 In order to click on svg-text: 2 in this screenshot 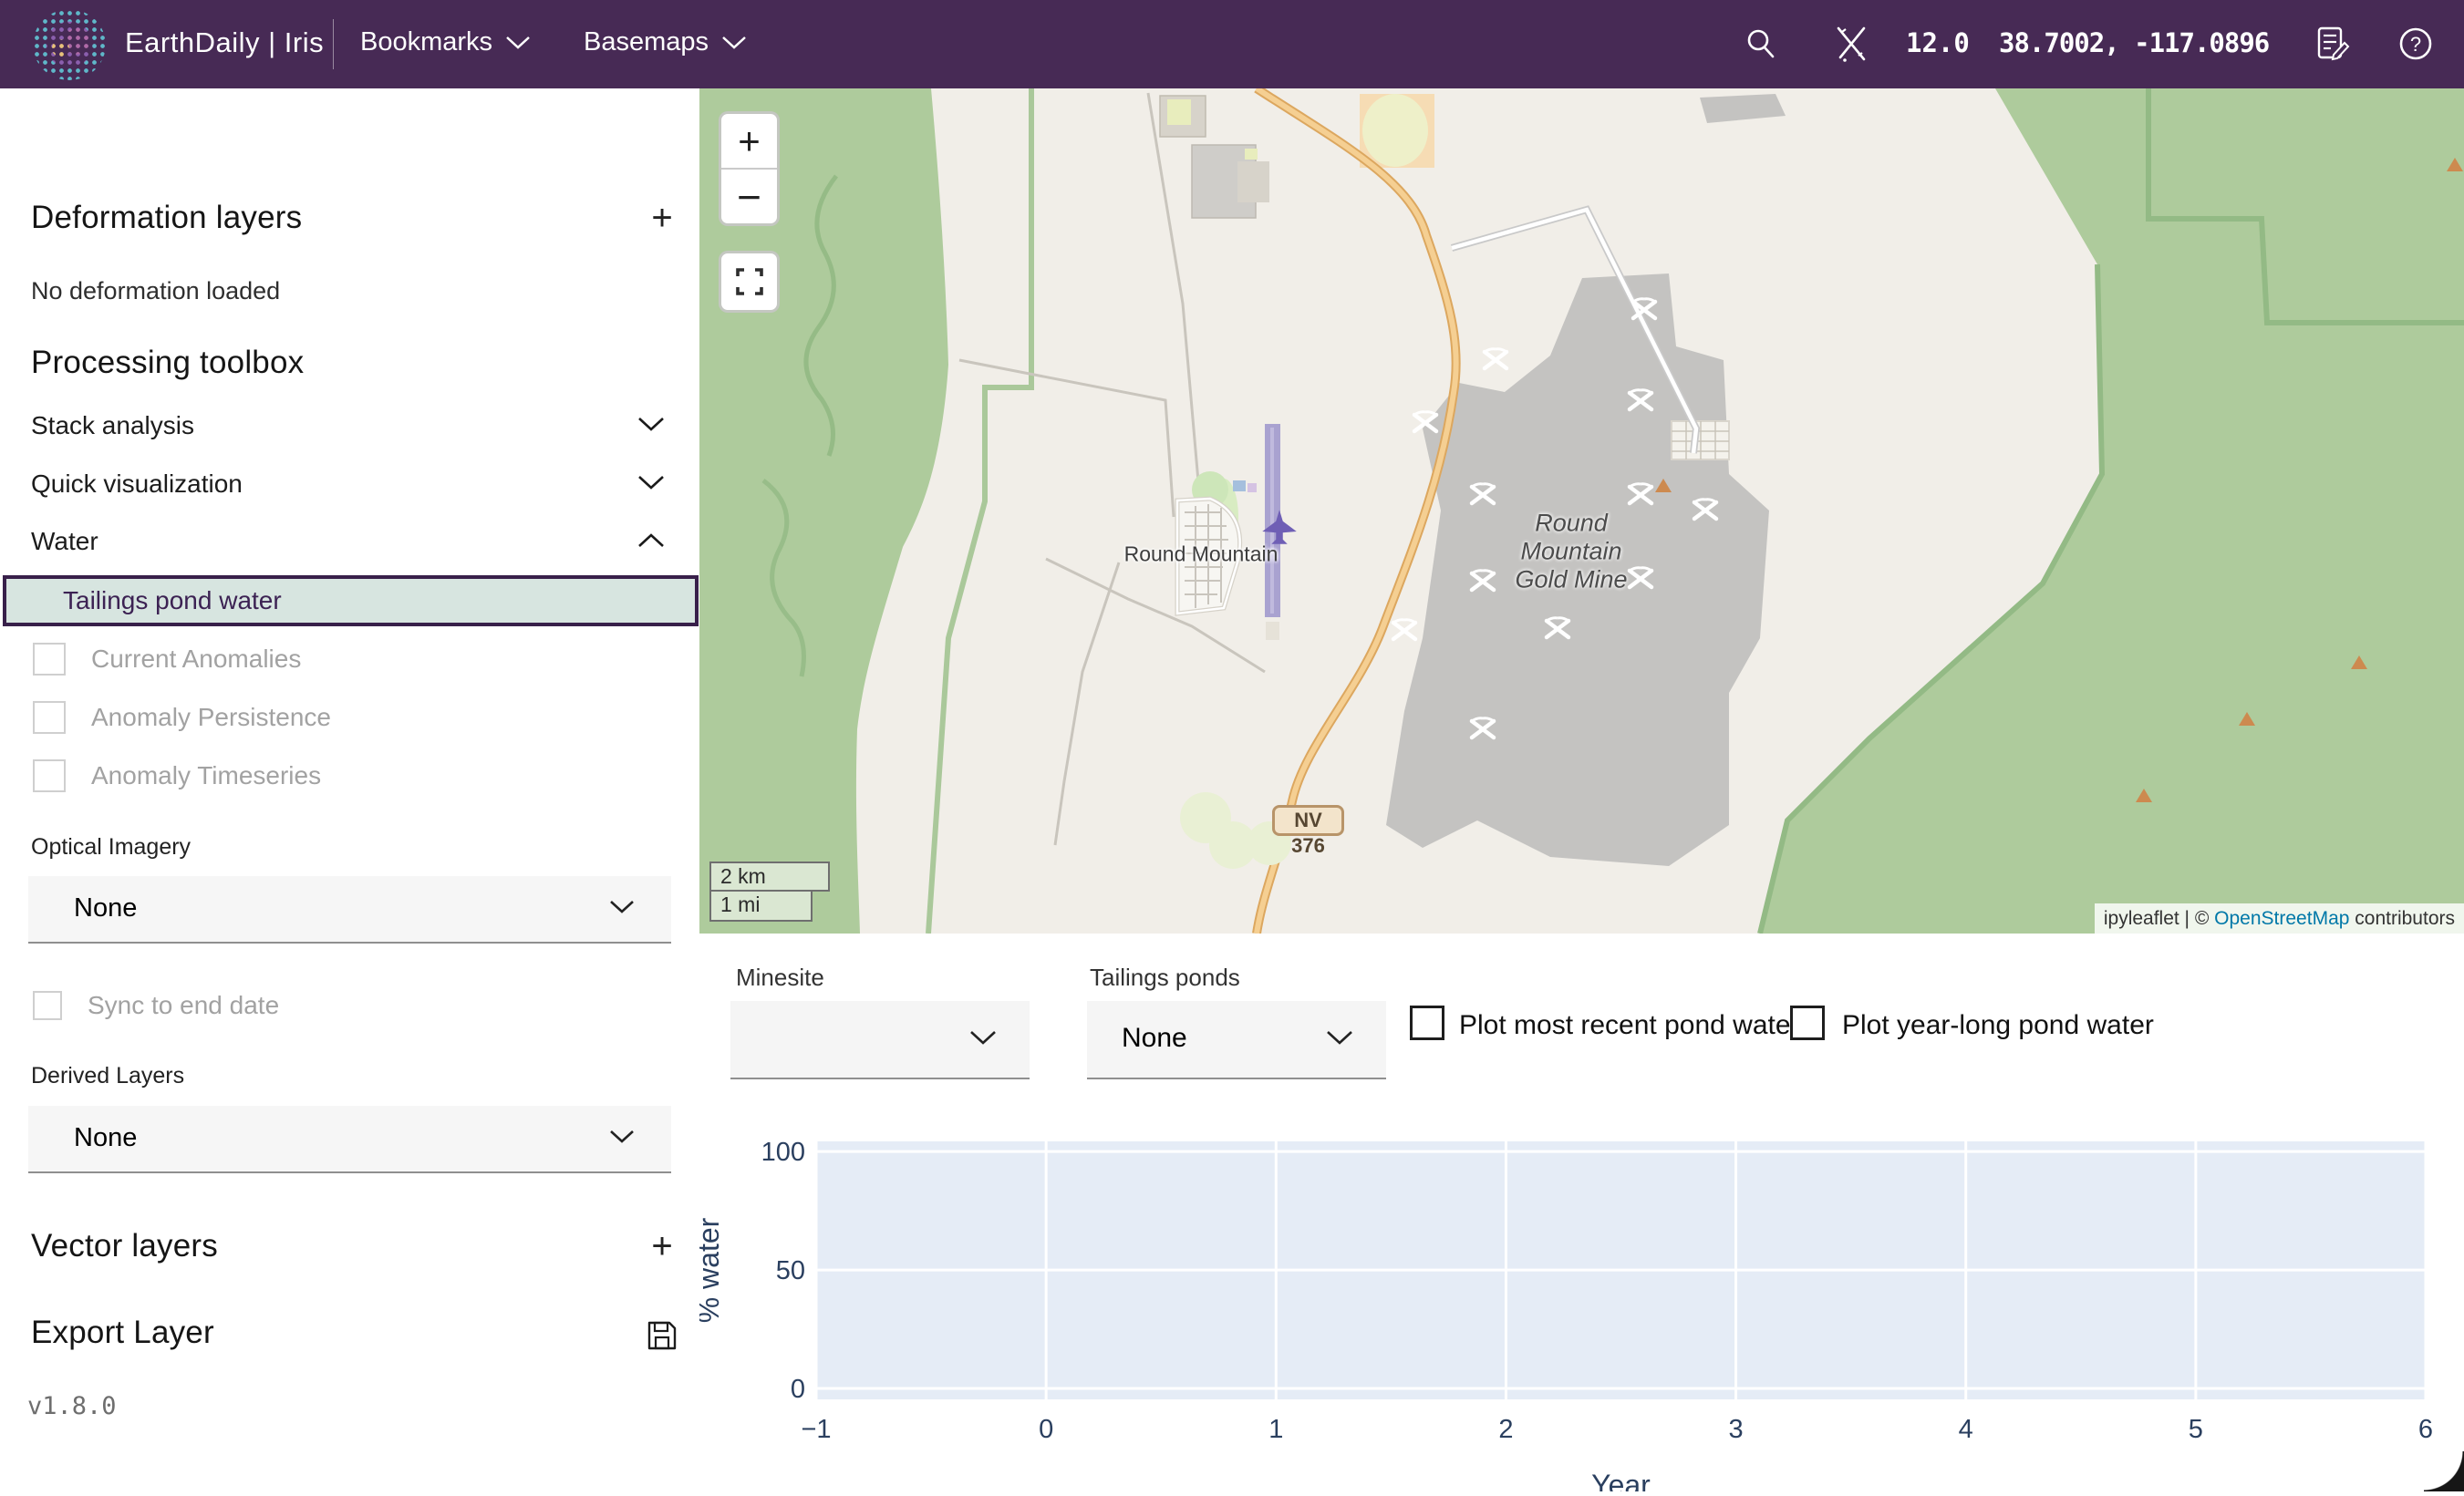, I will do `click(1506, 1429)`.